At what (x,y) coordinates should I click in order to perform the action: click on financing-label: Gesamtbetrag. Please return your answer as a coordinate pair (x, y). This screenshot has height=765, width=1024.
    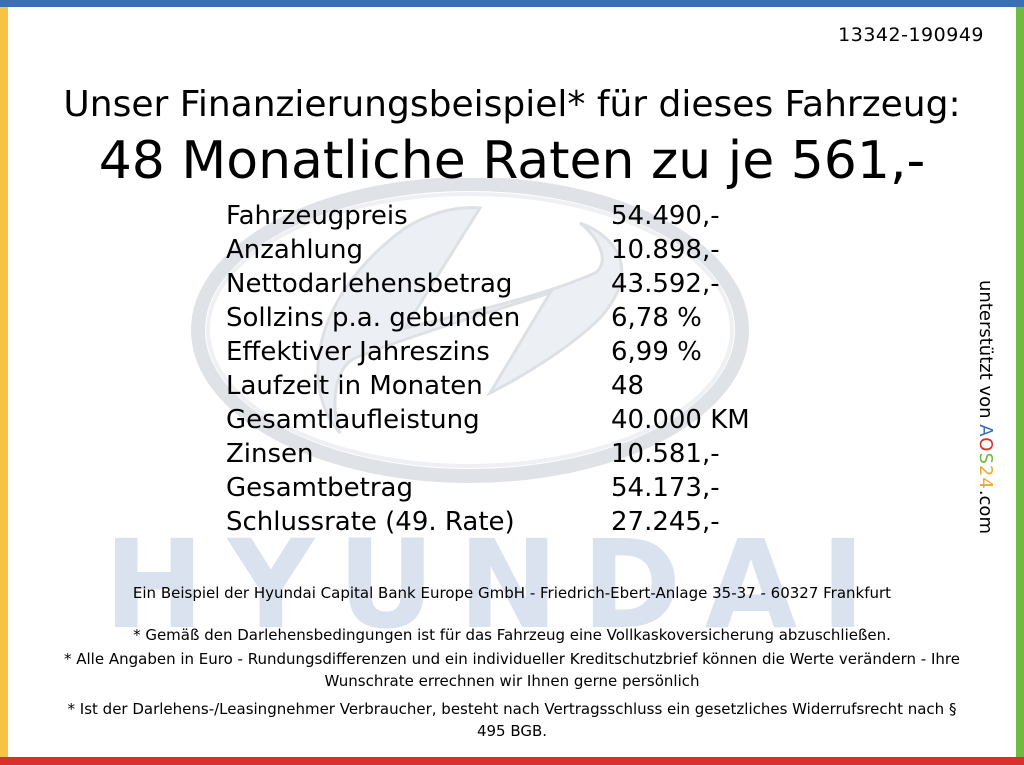
    Looking at the image, I should click on (319, 488).